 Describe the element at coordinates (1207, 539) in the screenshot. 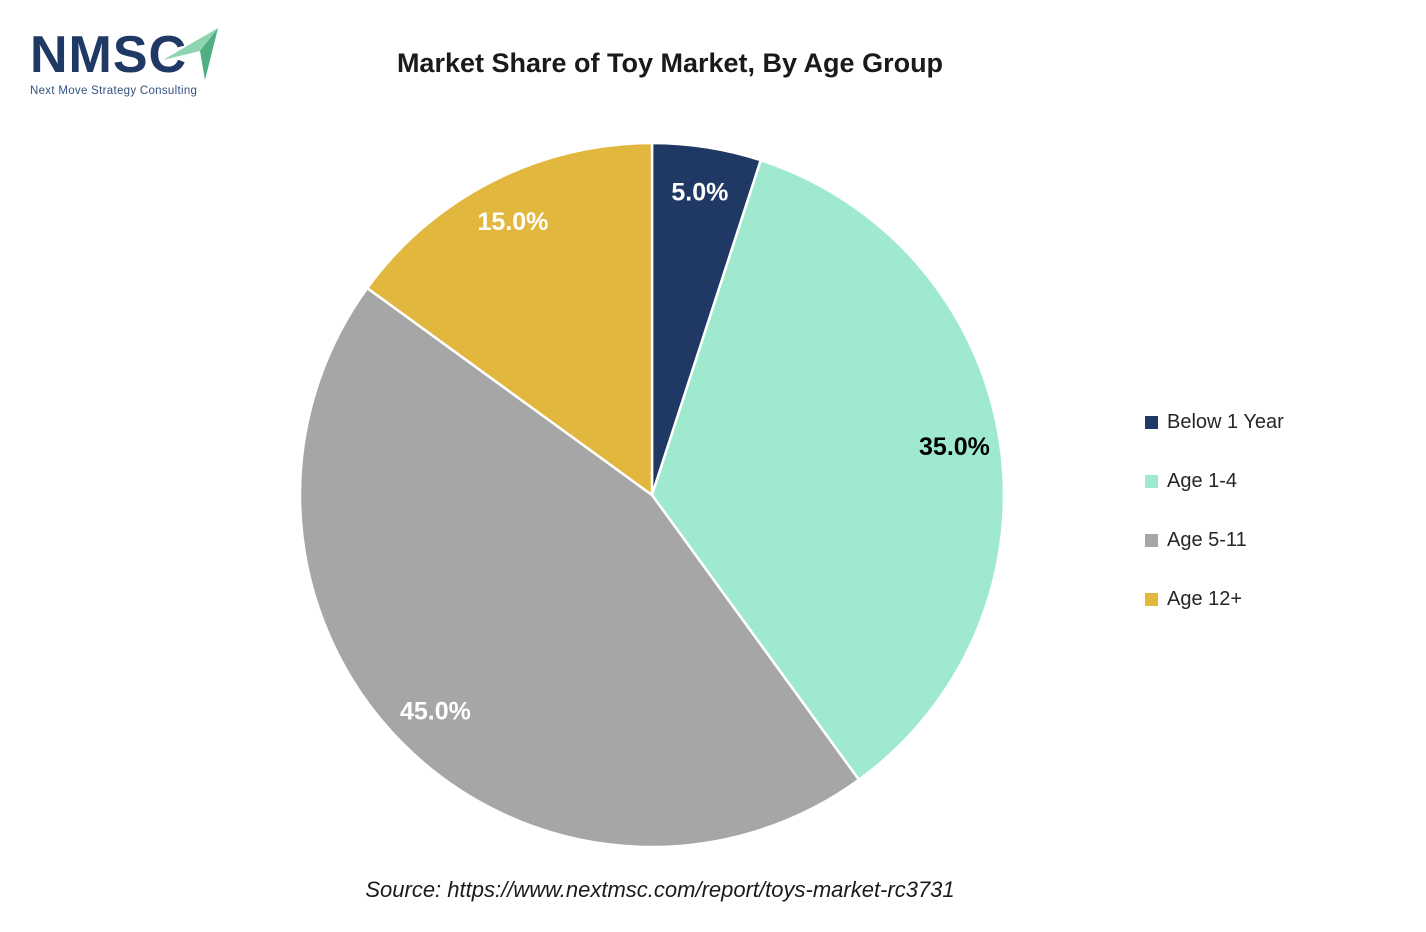

I see `legend-label: Age 5-11` at that location.